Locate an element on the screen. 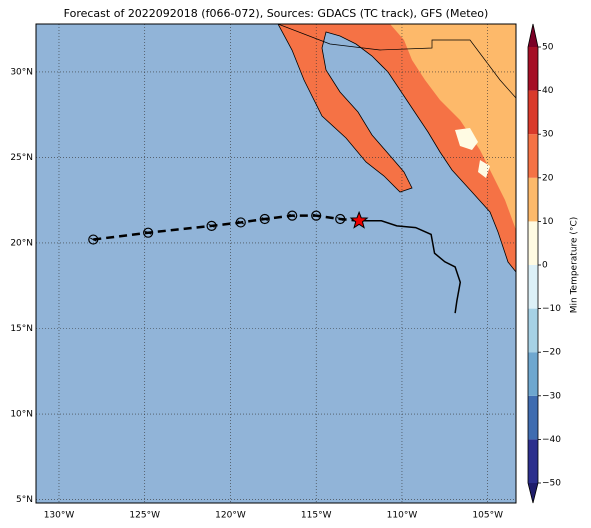 This screenshot has height=528, width=591. colorbar-tick-label: −10 is located at coordinates (551, 309).